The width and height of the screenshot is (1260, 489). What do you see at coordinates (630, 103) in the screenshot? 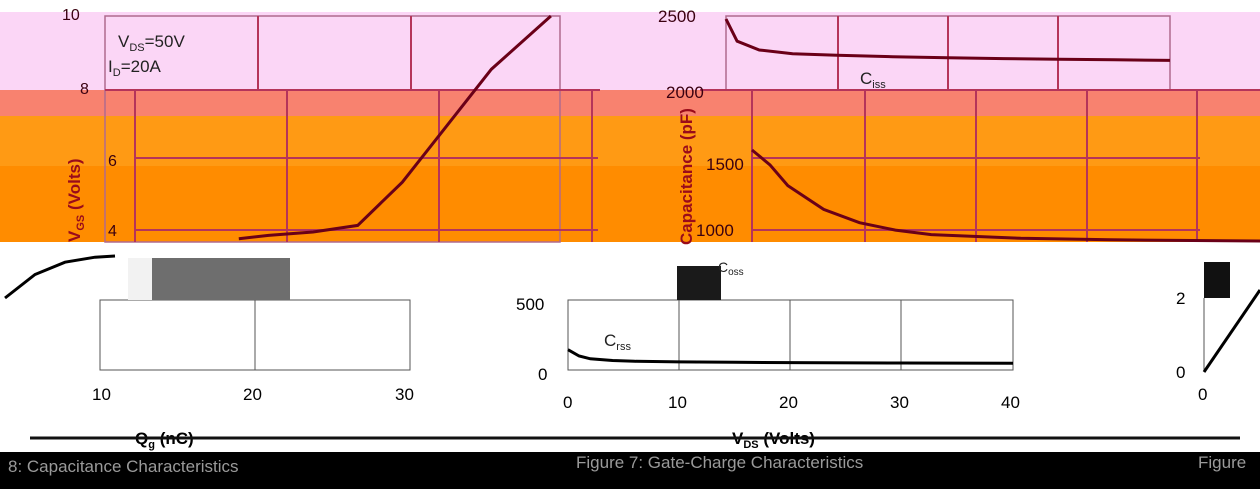
I see `band-salmon` at bounding box center [630, 103].